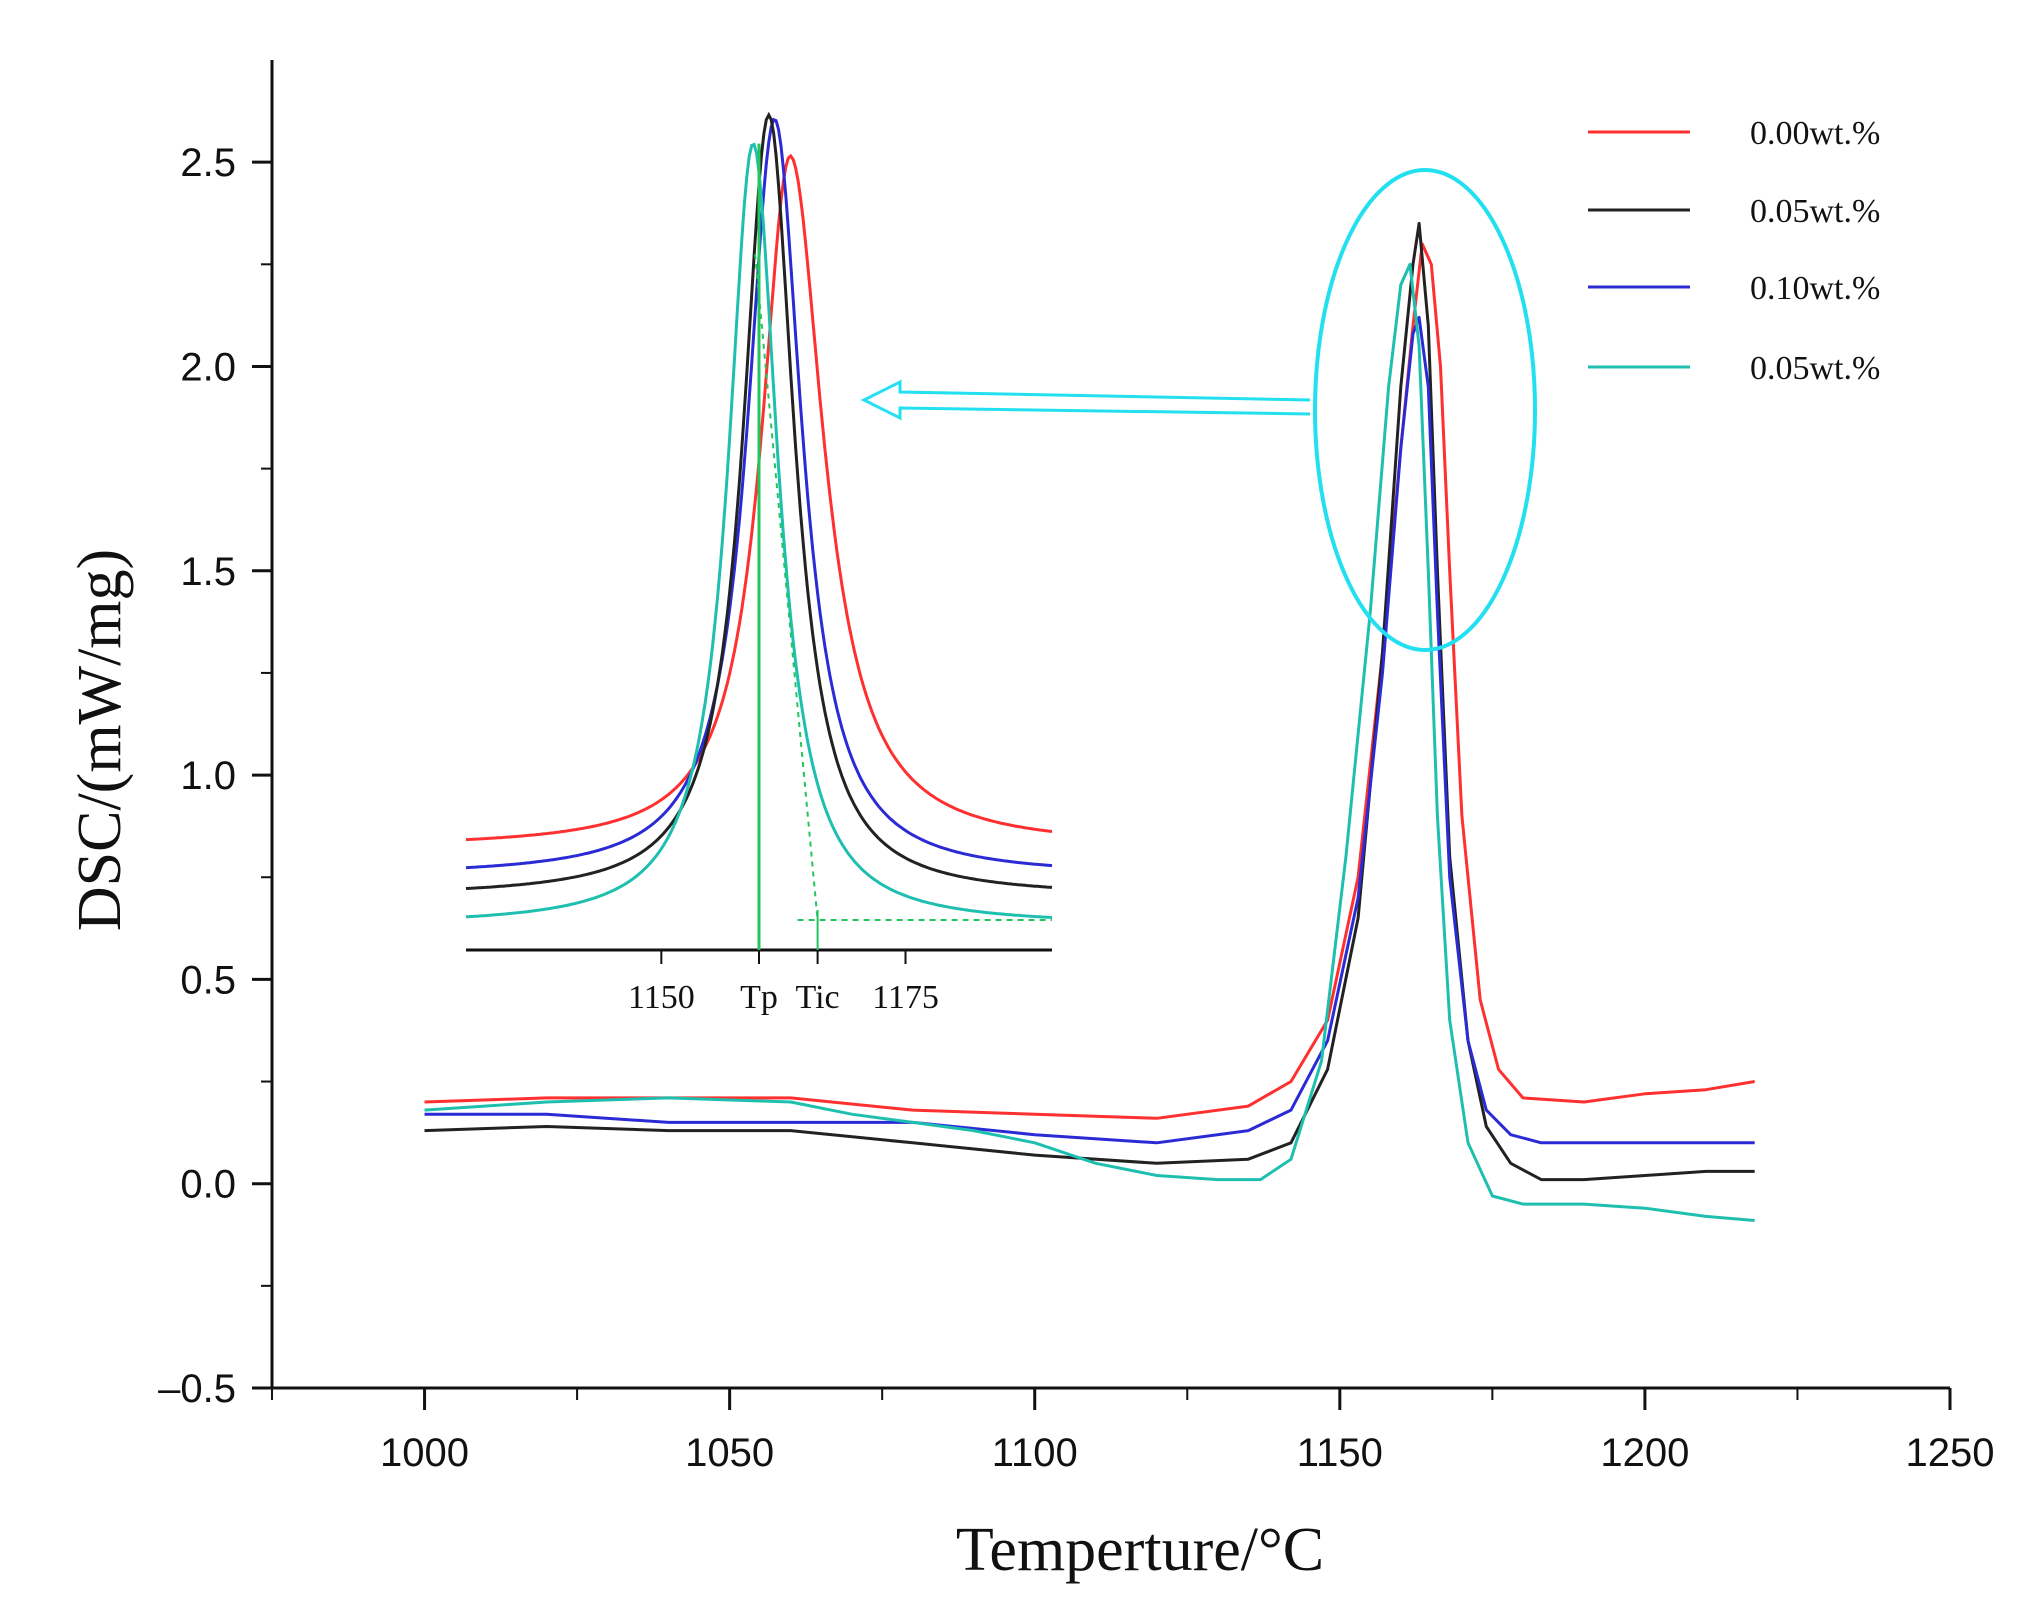 The width and height of the screenshot is (2038, 1602). I want to click on y-tick-label: –0.5, so click(197, 1389).